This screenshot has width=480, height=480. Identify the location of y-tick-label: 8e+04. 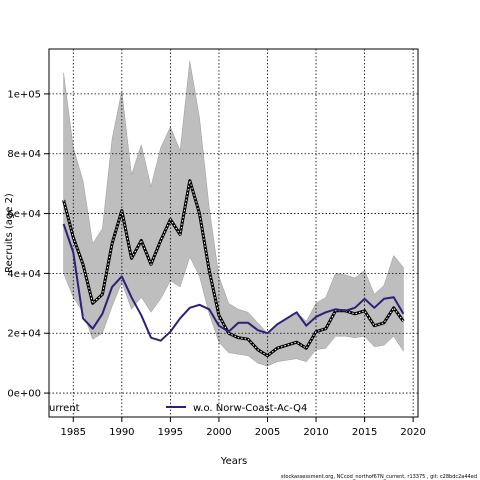
(24, 154).